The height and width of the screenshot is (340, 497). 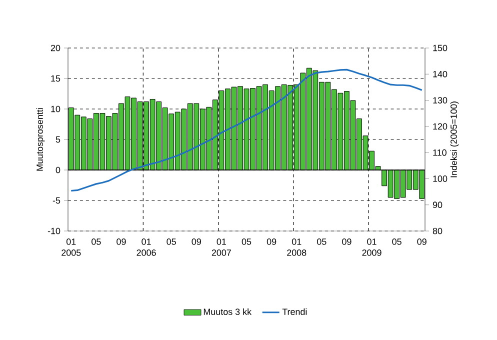 What do you see at coordinates (40, 139) in the screenshot?
I see `y-axis-title: Muutosprosentti` at bounding box center [40, 139].